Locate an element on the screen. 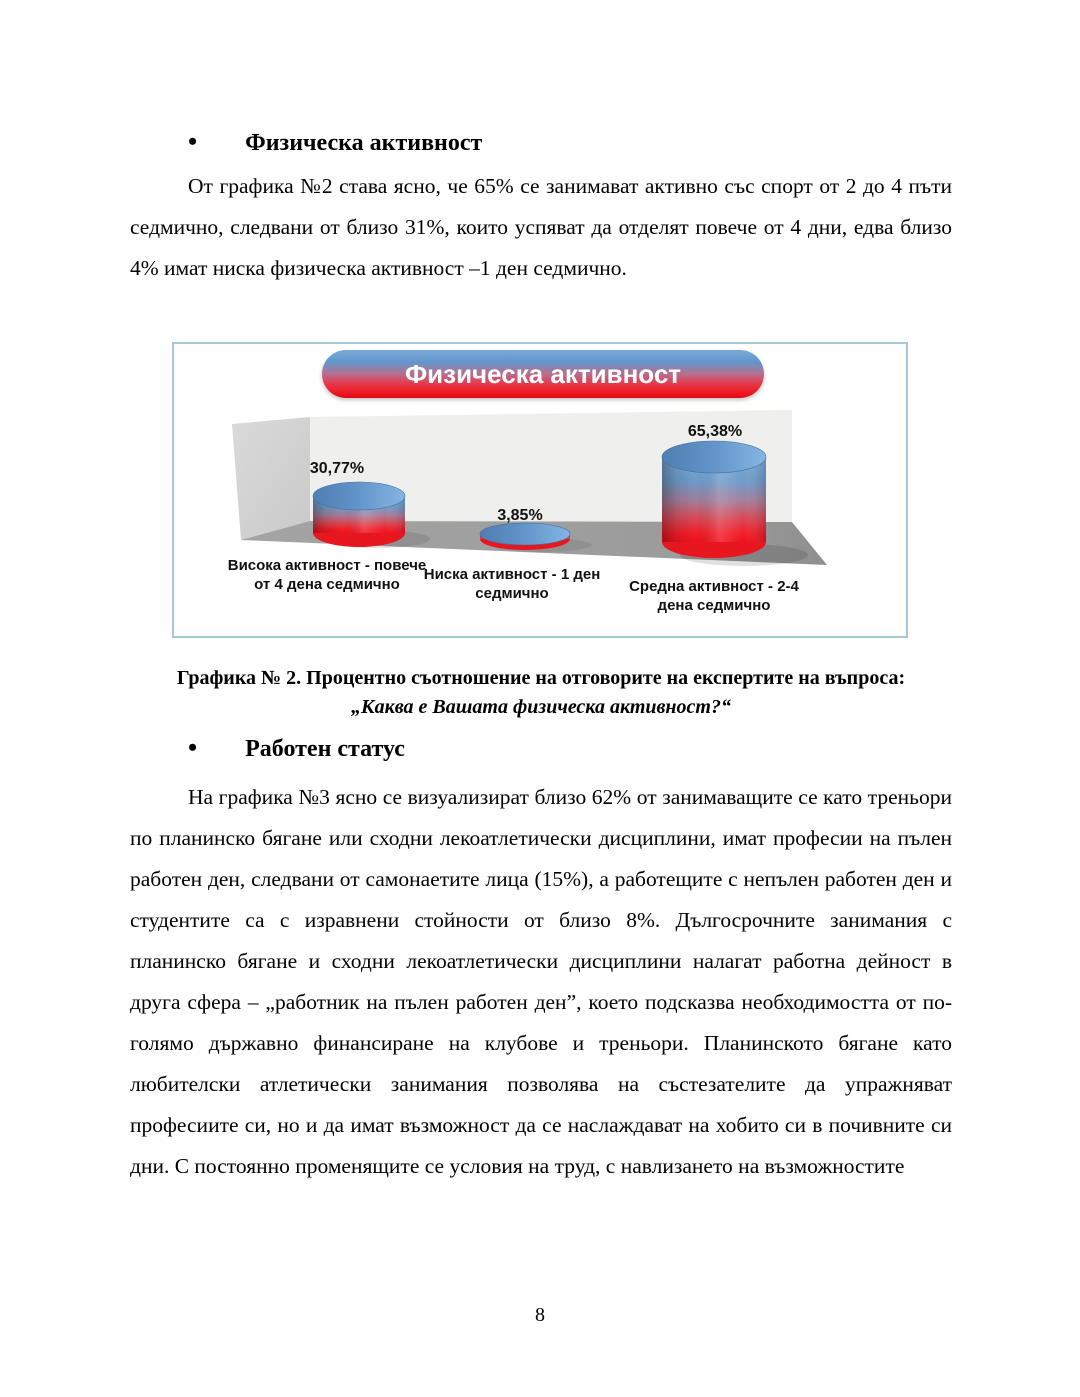 The height and width of the screenshot is (1397, 1080). category-label-low: Ниска активност - 1 ден седмично is located at coordinates (512, 584).